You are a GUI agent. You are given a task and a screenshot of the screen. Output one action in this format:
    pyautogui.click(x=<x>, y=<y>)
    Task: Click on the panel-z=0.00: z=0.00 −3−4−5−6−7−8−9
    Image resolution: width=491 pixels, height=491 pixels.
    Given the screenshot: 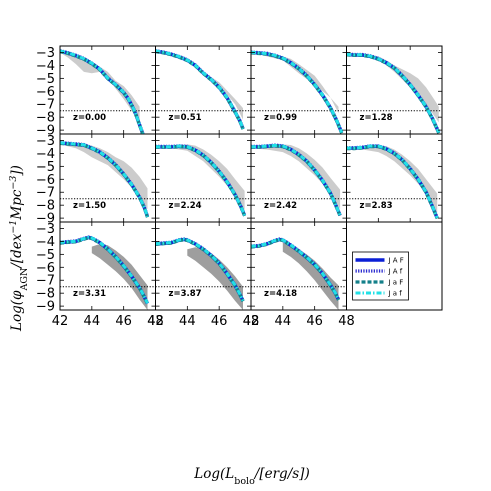 What is the action you would take?
    pyautogui.click(x=96, y=92)
    